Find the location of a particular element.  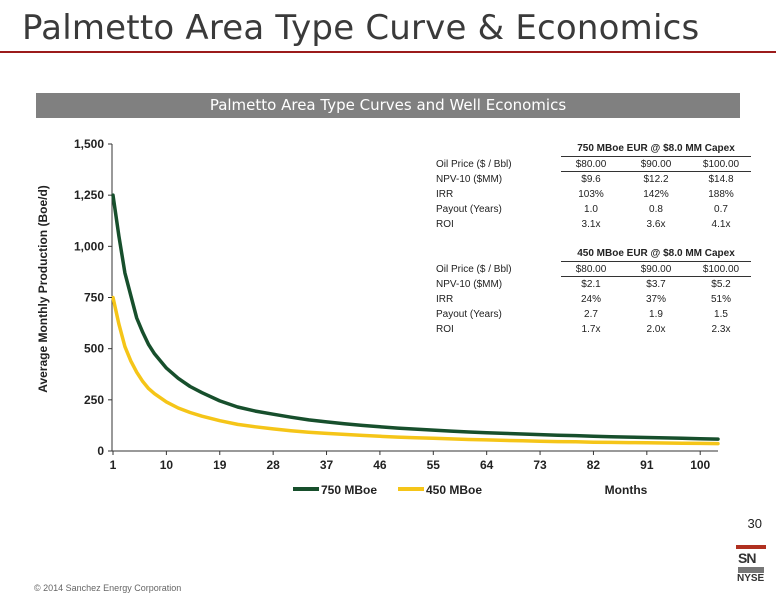

table-row: ROI 1.7x 2.0x 2.3x is located at coordinates (593, 329).